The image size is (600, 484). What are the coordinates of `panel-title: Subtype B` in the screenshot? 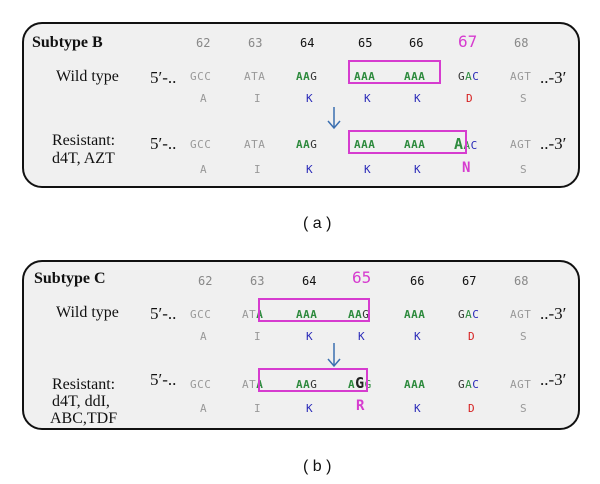 It's located at (67, 42).